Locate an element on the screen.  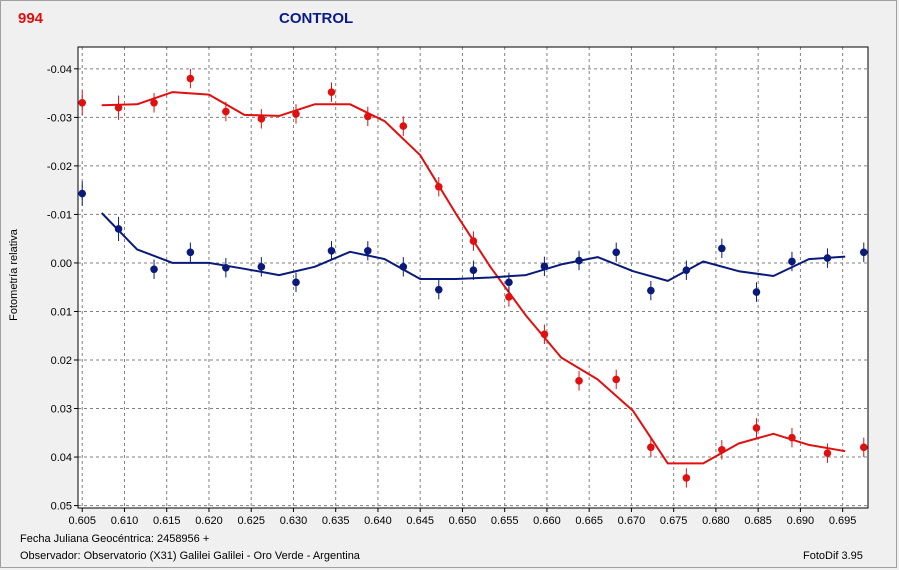
x-tick-label: 0.670 is located at coordinates (632, 521).